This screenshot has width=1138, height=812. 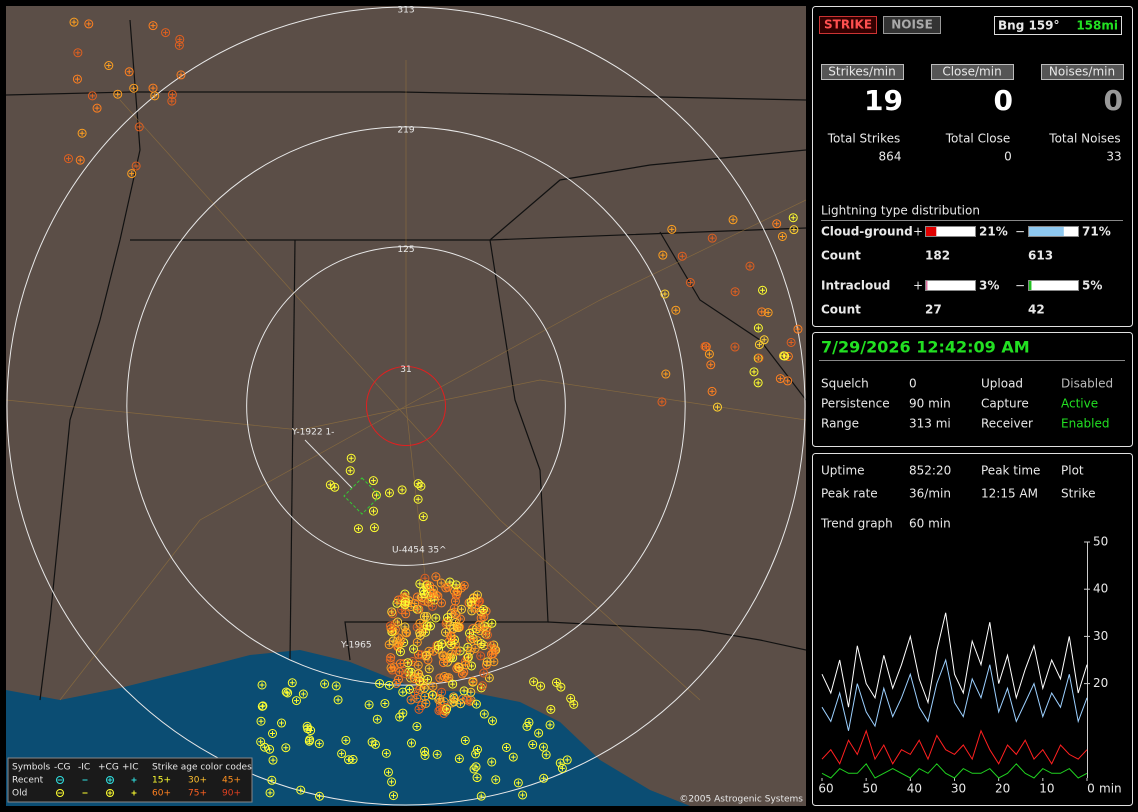 I want to click on noise-button, so click(x=912, y=25).